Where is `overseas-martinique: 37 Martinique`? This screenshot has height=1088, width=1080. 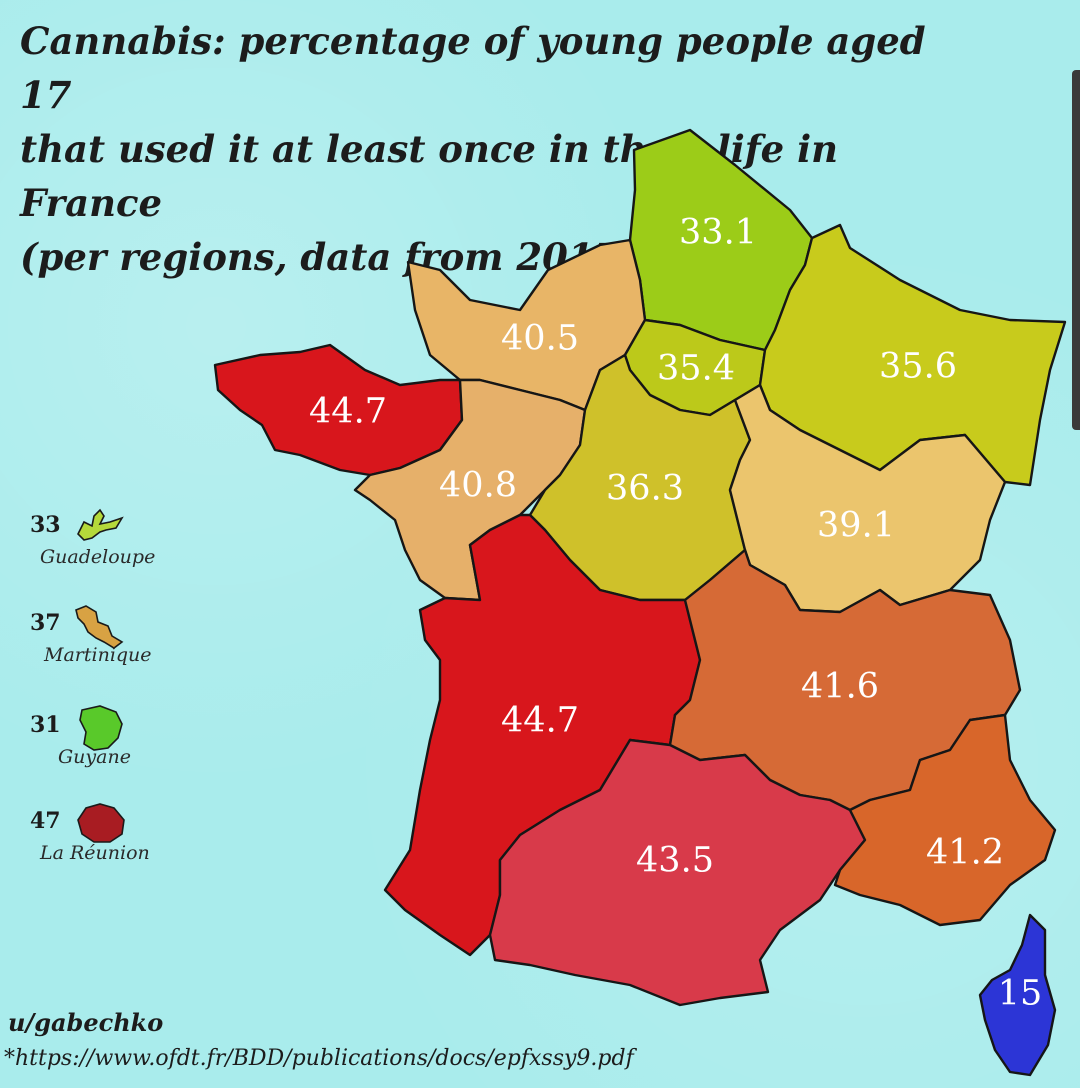
overseas-martinique: 37 Martinique is located at coordinates (120, 652).